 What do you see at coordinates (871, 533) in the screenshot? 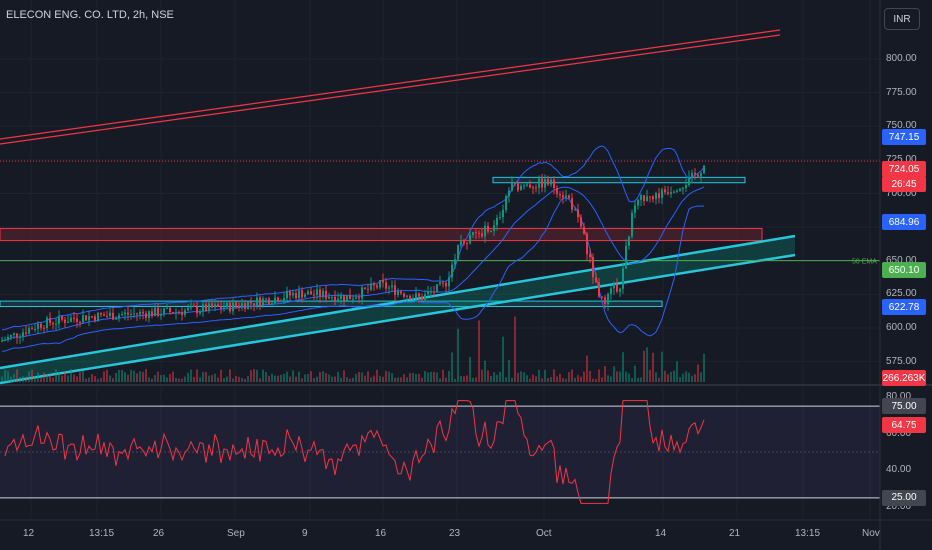
I see `x-tick-label: Nov` at bounding box center [871, 533].